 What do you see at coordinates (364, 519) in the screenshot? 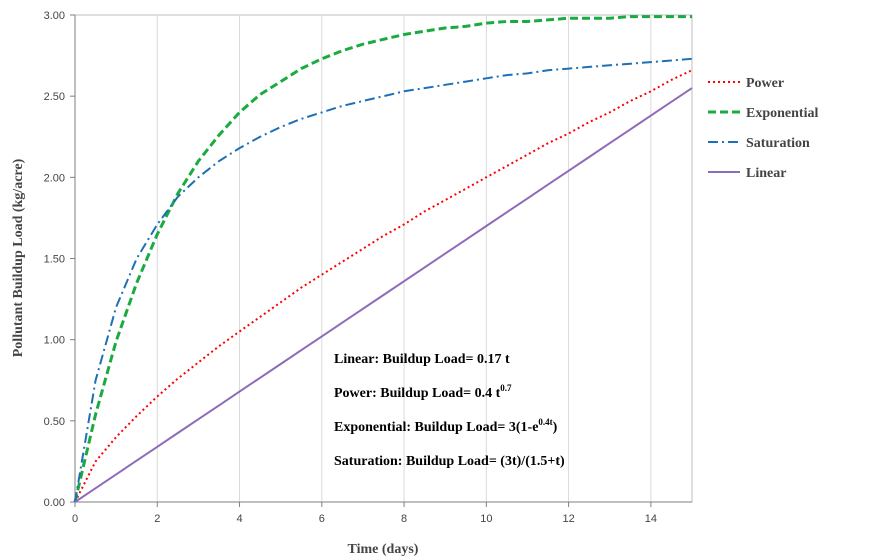
I see `x-tick-labels: 0 2 4 6 8 10 12 14` at bounding box center [364, 519].